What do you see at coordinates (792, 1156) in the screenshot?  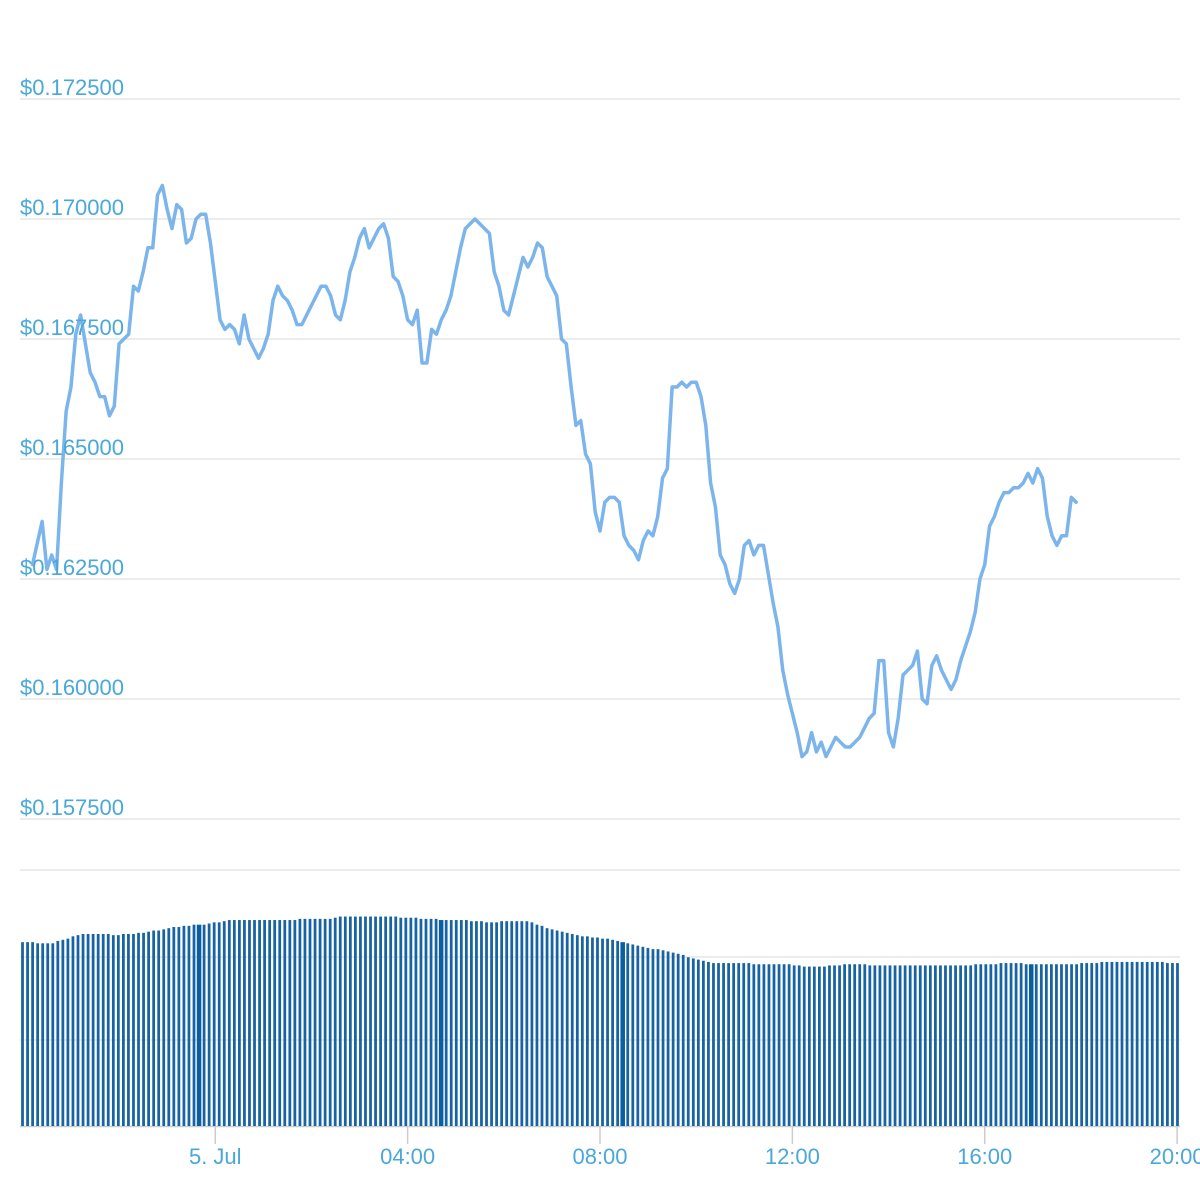 I see `x-tick-label: 12:00` at bounding box center [792, 1156].